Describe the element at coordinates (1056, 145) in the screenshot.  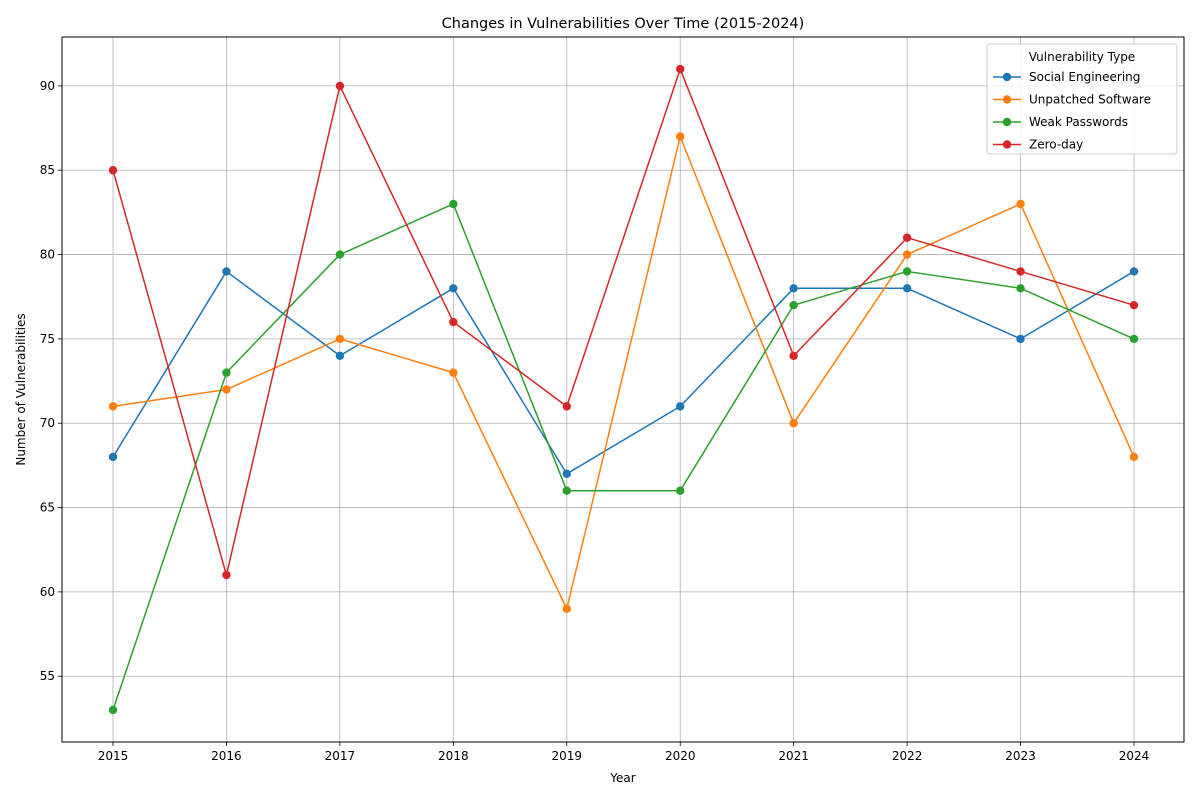
I see `legend-label: Zero-day` at that location.